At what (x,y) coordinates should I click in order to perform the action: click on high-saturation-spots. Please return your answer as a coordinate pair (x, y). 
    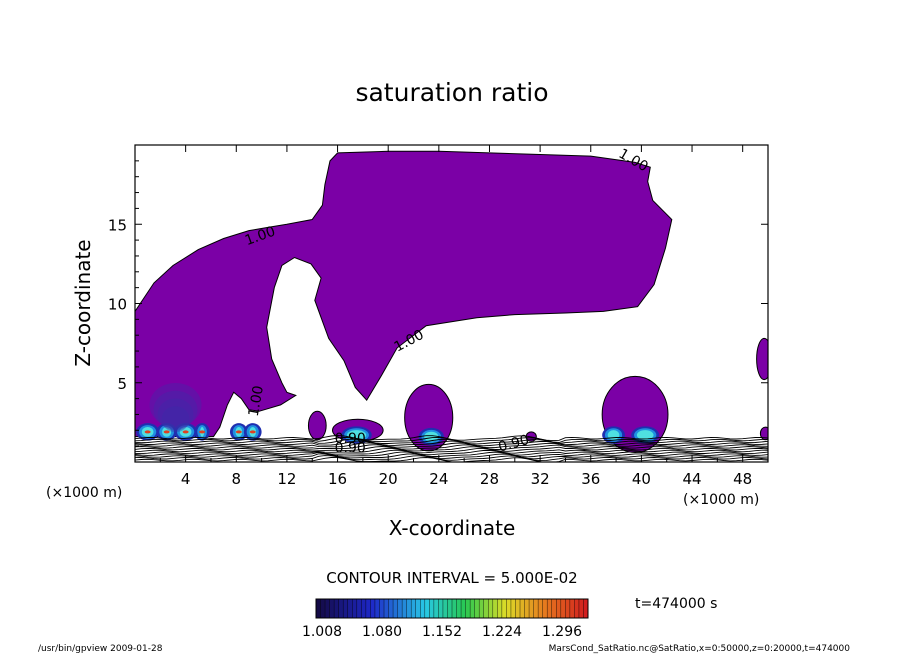
    Looking at the image, I should click on (398, 414).